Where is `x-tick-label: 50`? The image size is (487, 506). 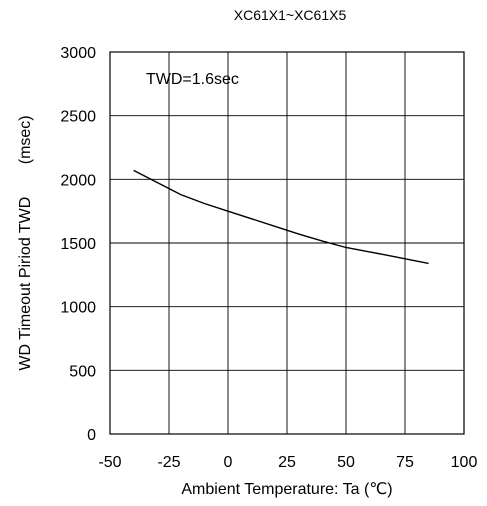 x-tick-label: 50 is located at coordinates (346, 462).